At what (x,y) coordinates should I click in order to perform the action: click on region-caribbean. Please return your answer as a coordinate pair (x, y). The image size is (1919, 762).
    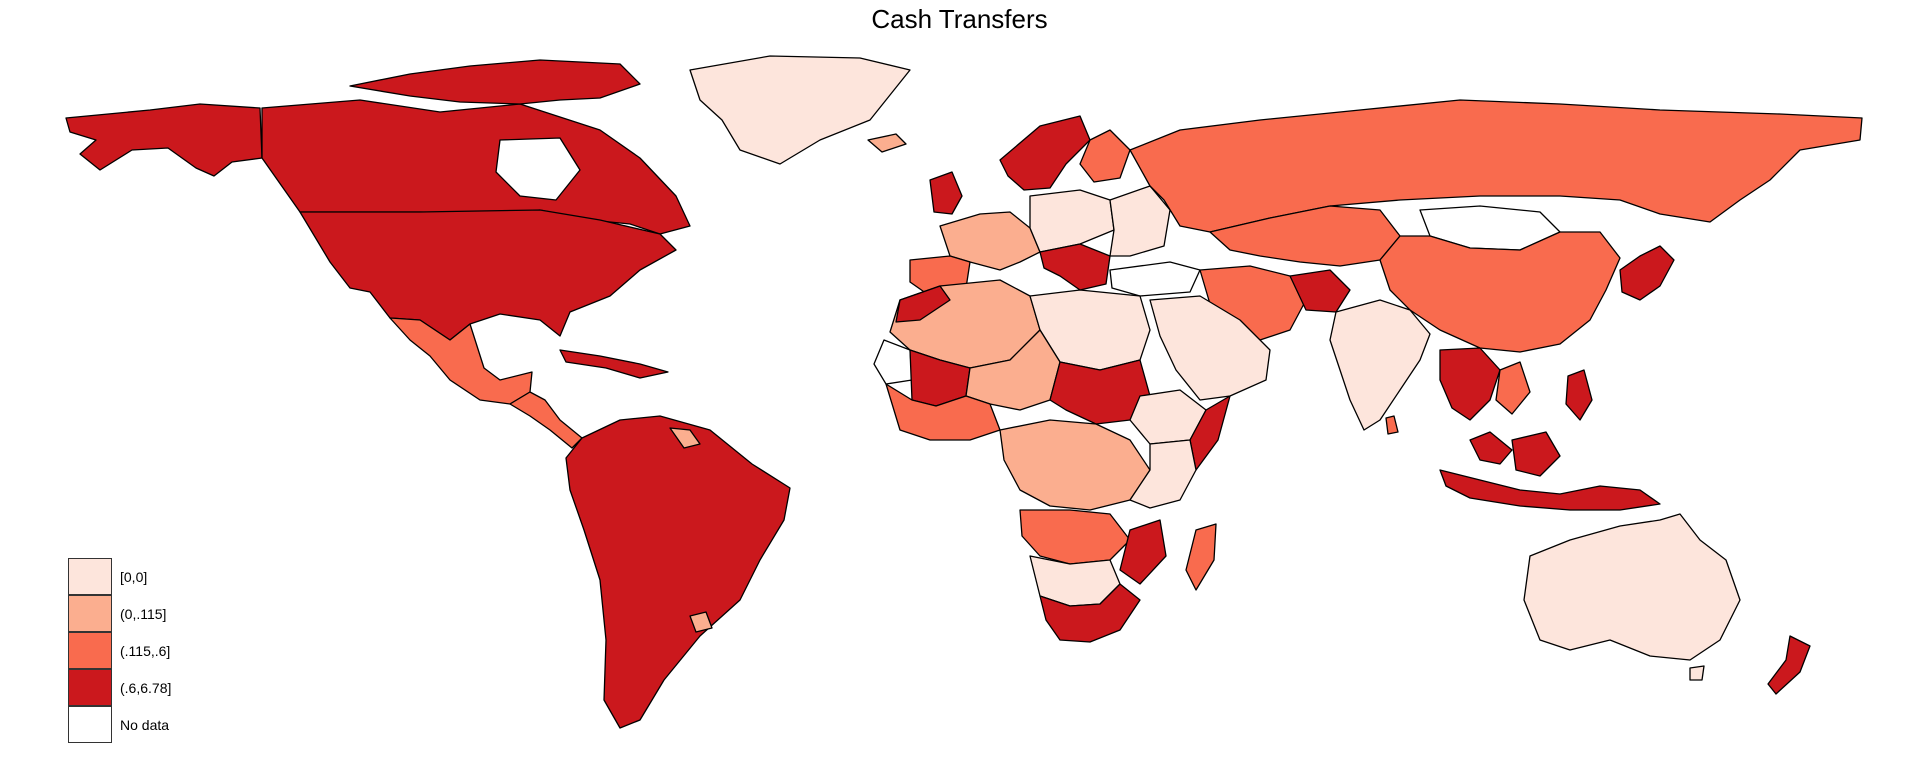
    Looking at the image, I should click on (614, 364).